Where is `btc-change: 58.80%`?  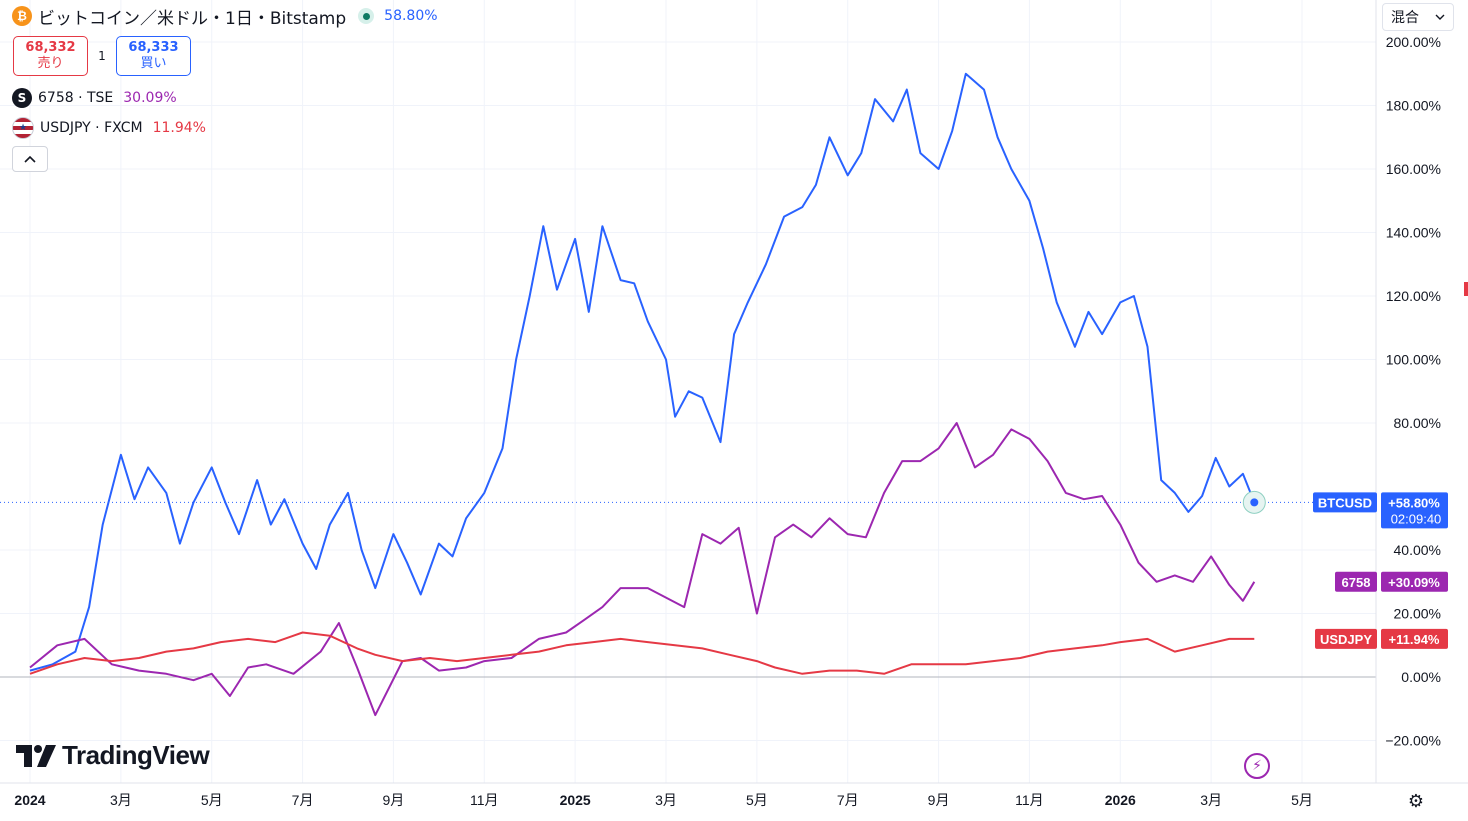
btc-change: 58.80% is located at coordinates (411, 16).